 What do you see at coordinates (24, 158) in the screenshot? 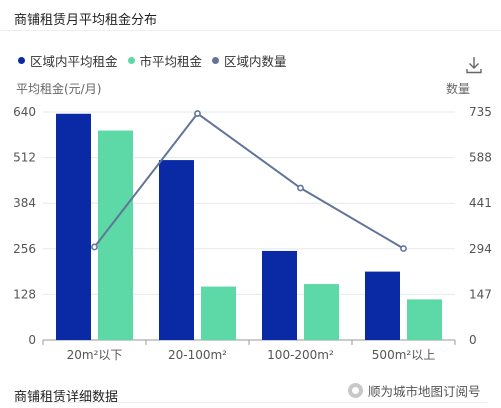
I see `y-tick-left-label: 512` at bounding box center [24, 158].